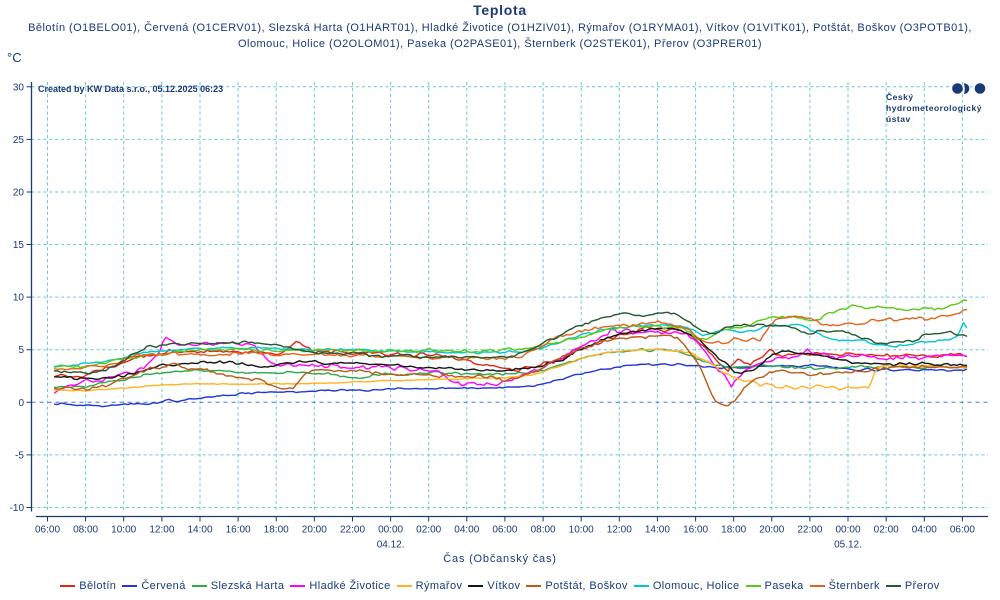  What do you see at coordinates (19, 455) in the screenshot?
I see `svg-text: -5` at bounding box center [19, 455].